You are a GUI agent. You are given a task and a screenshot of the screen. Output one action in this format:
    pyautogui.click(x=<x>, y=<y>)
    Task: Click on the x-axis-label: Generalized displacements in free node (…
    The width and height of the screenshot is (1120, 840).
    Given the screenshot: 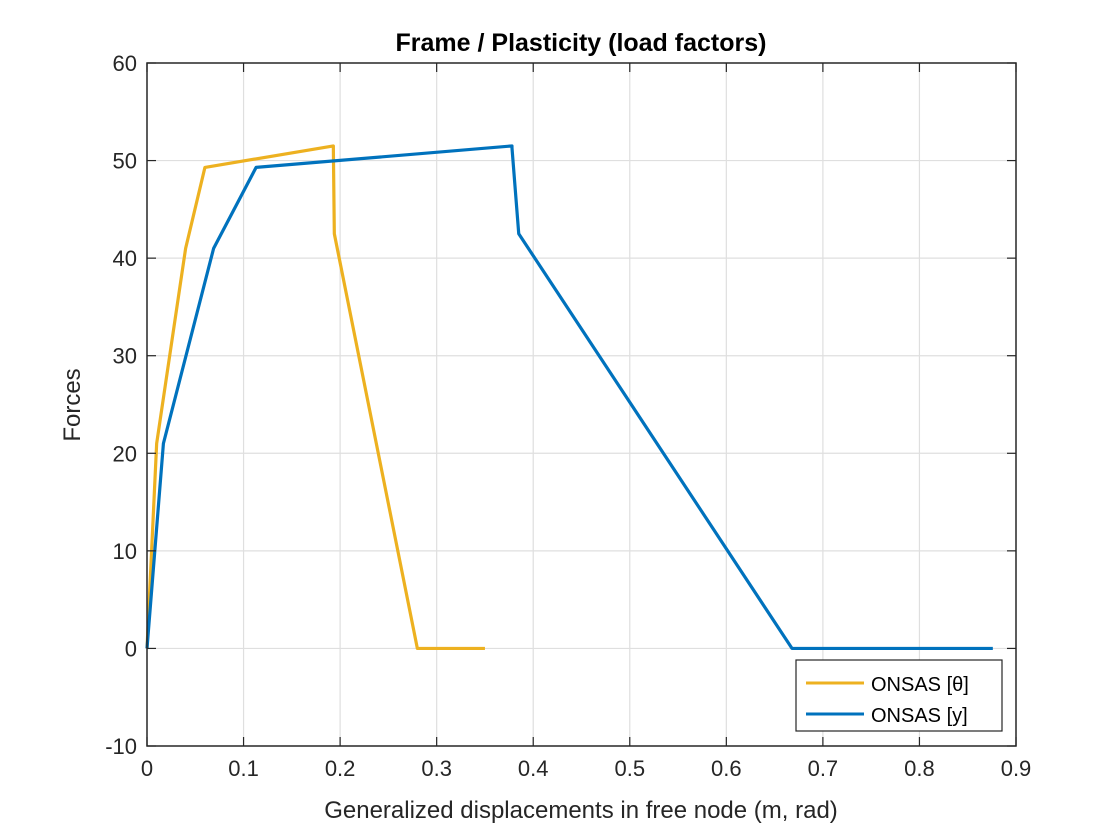 What is the action you would take?
    pyautogui.click(x=581, y=810)
    